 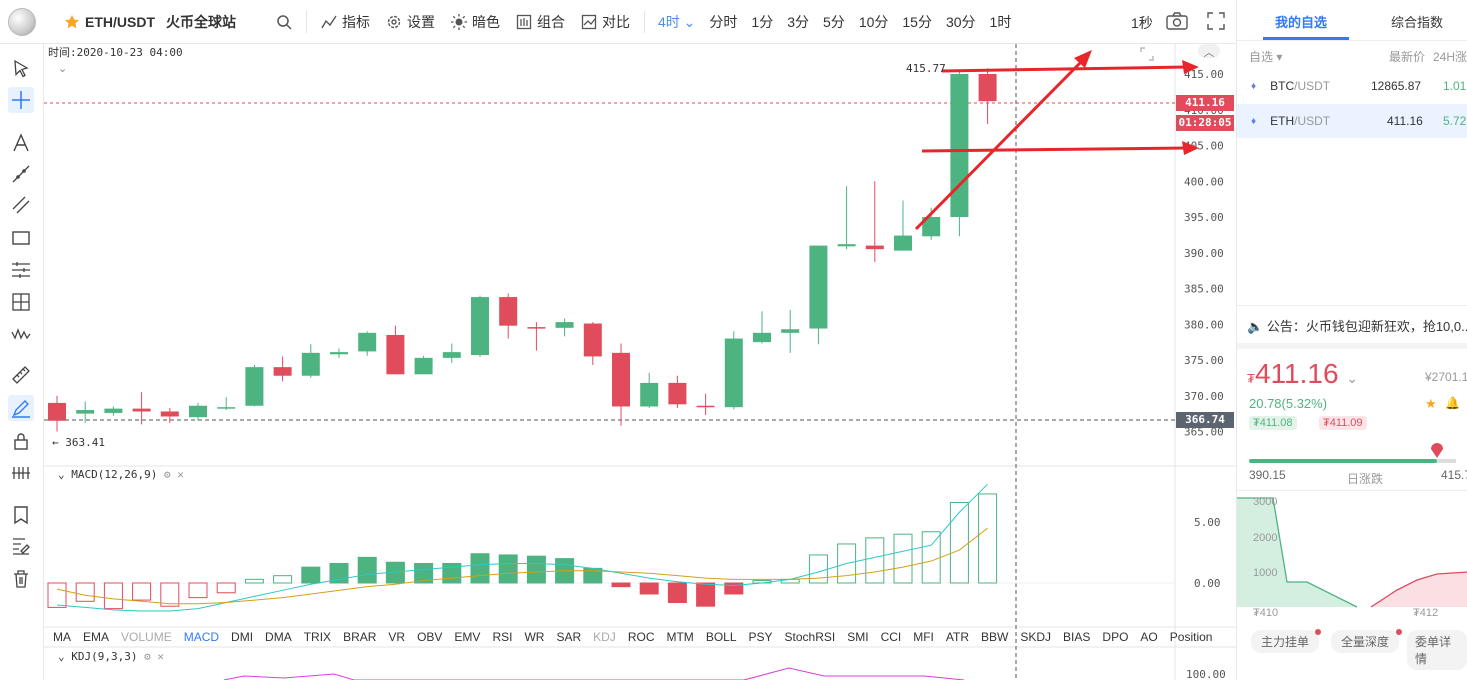 I want to click on tab-order-details: 委单详情, so click(x=1437, y=650).